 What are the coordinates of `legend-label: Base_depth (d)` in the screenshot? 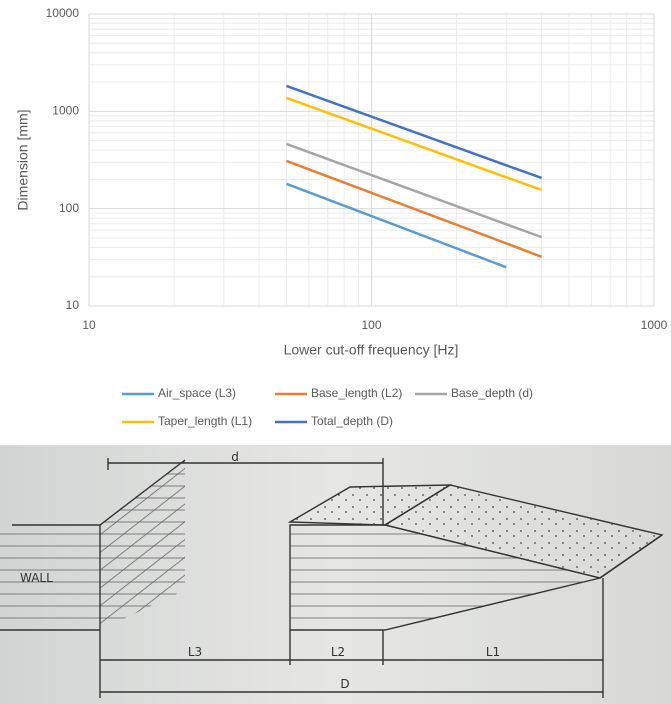 It's located at (492, 393).